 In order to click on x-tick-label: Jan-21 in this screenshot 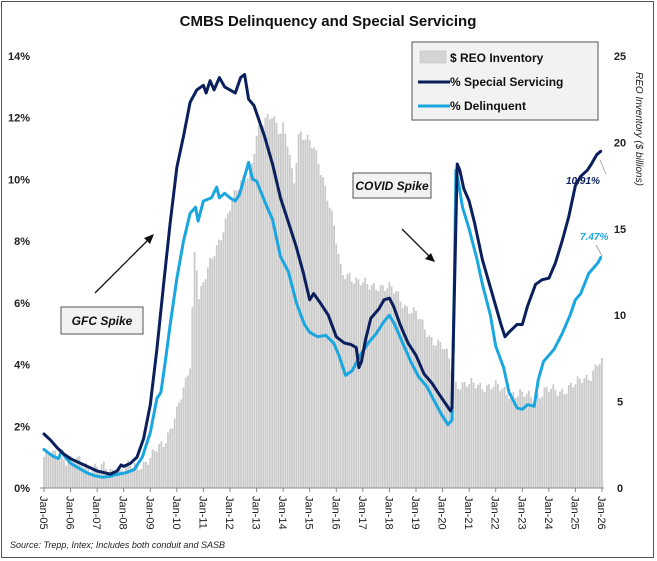, I will do `click(468, 513)`.